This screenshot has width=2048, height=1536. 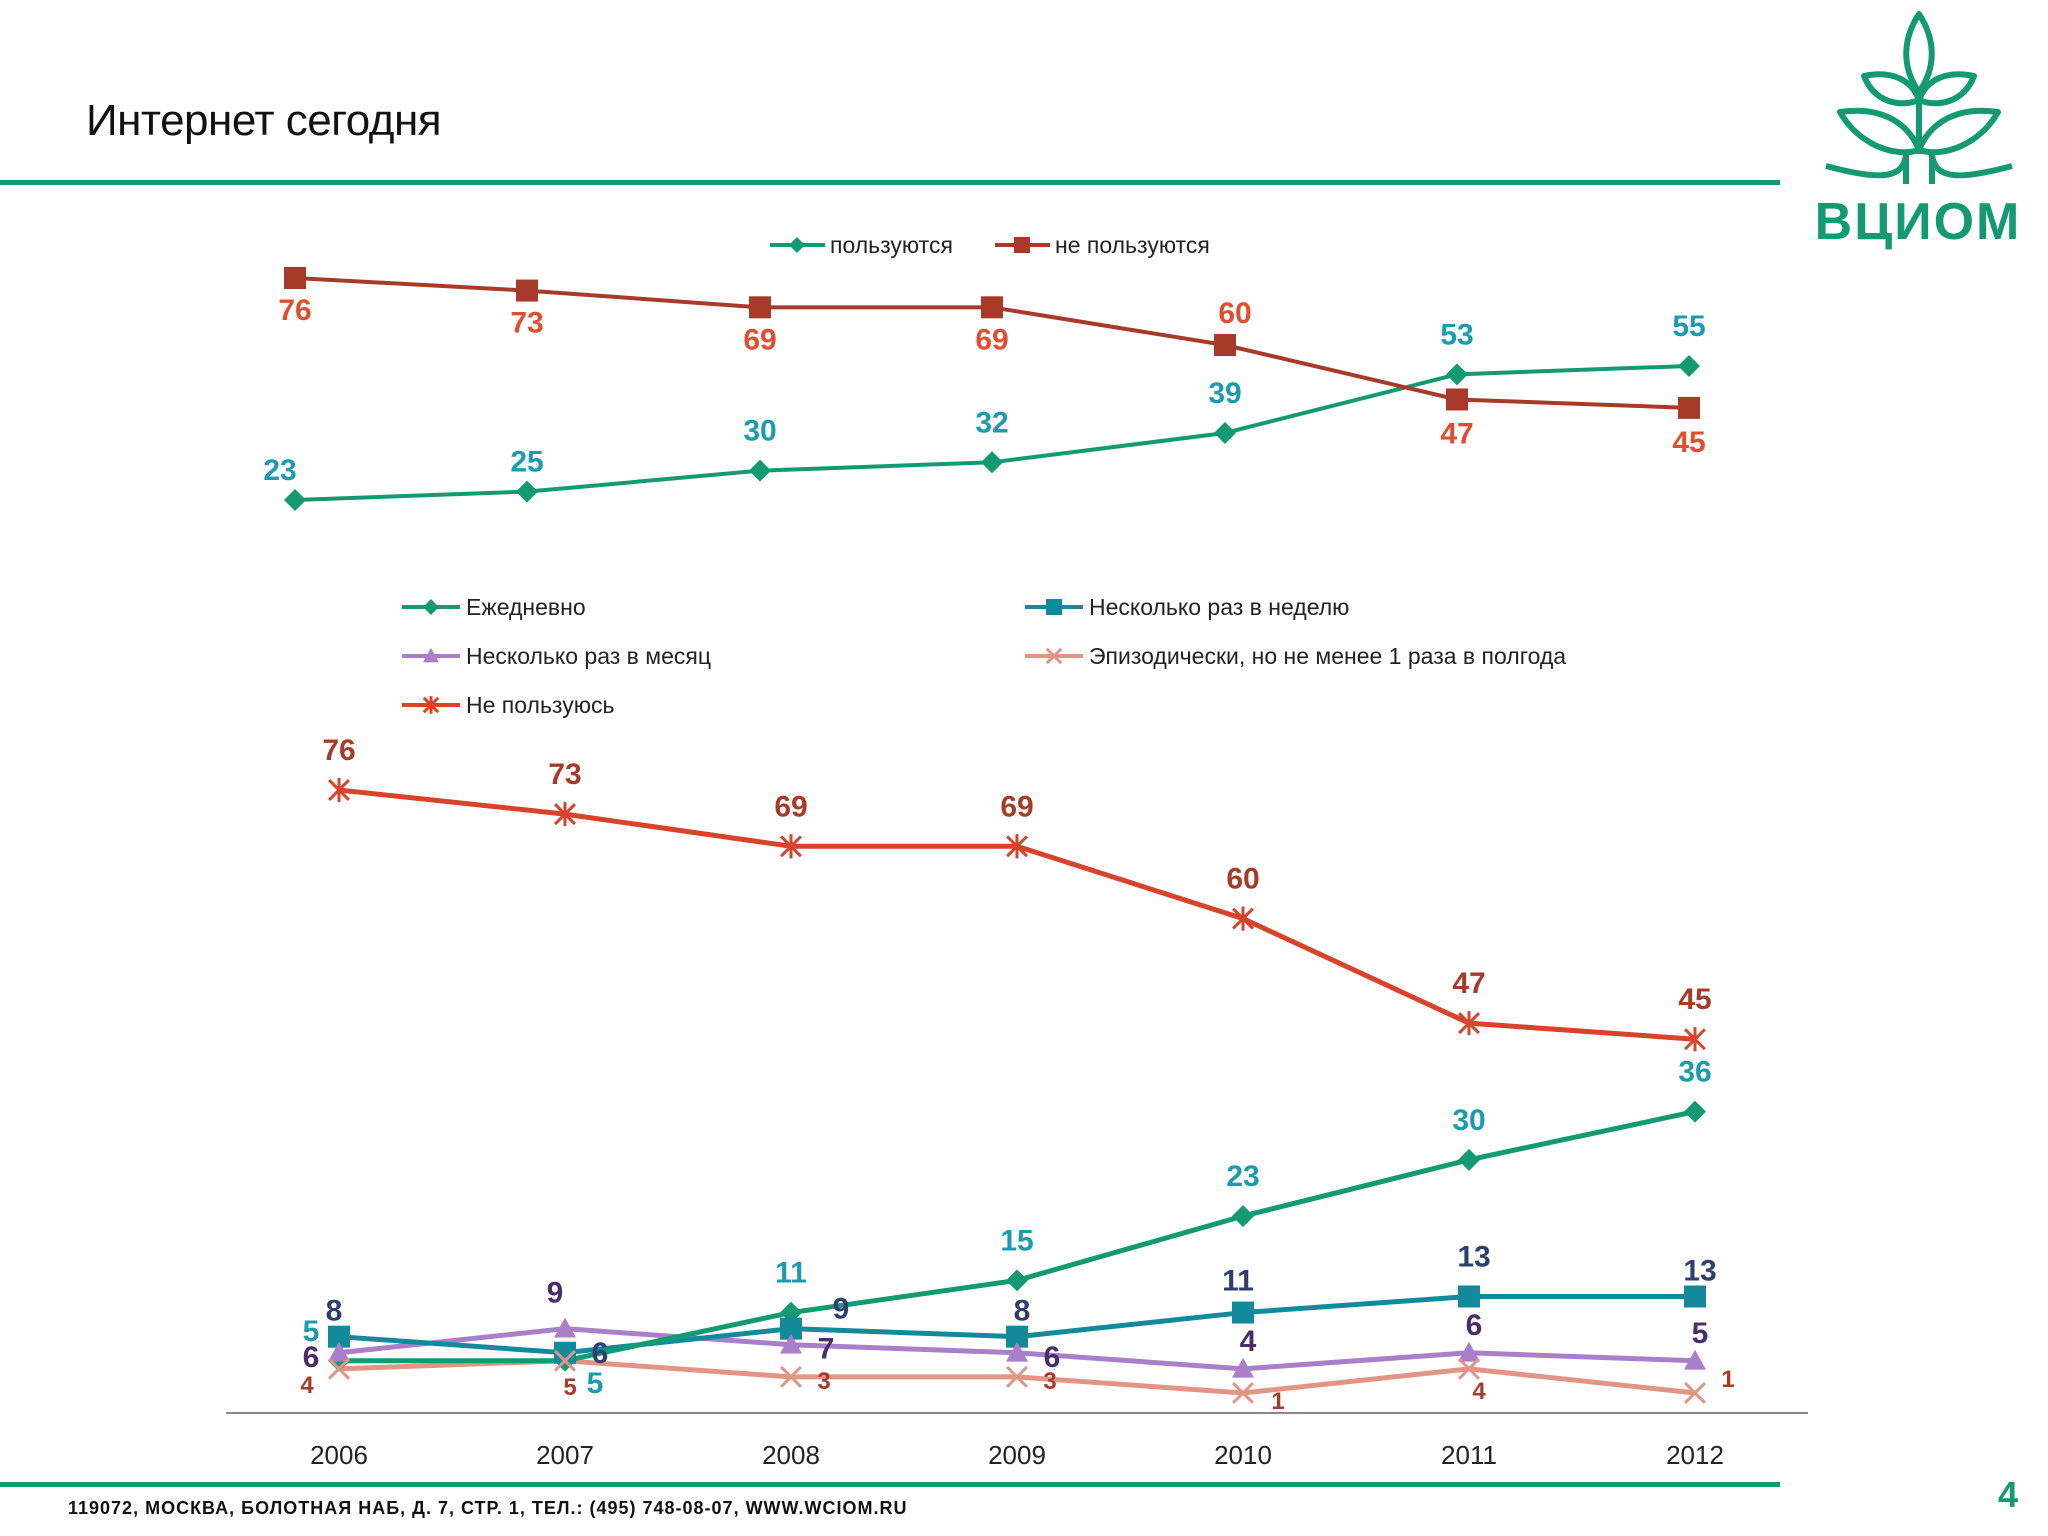 What do you see at coordinates (527, 290) in the screenshot?
I see `point-не-пользуются-2007` at bounding box center [527, 290].